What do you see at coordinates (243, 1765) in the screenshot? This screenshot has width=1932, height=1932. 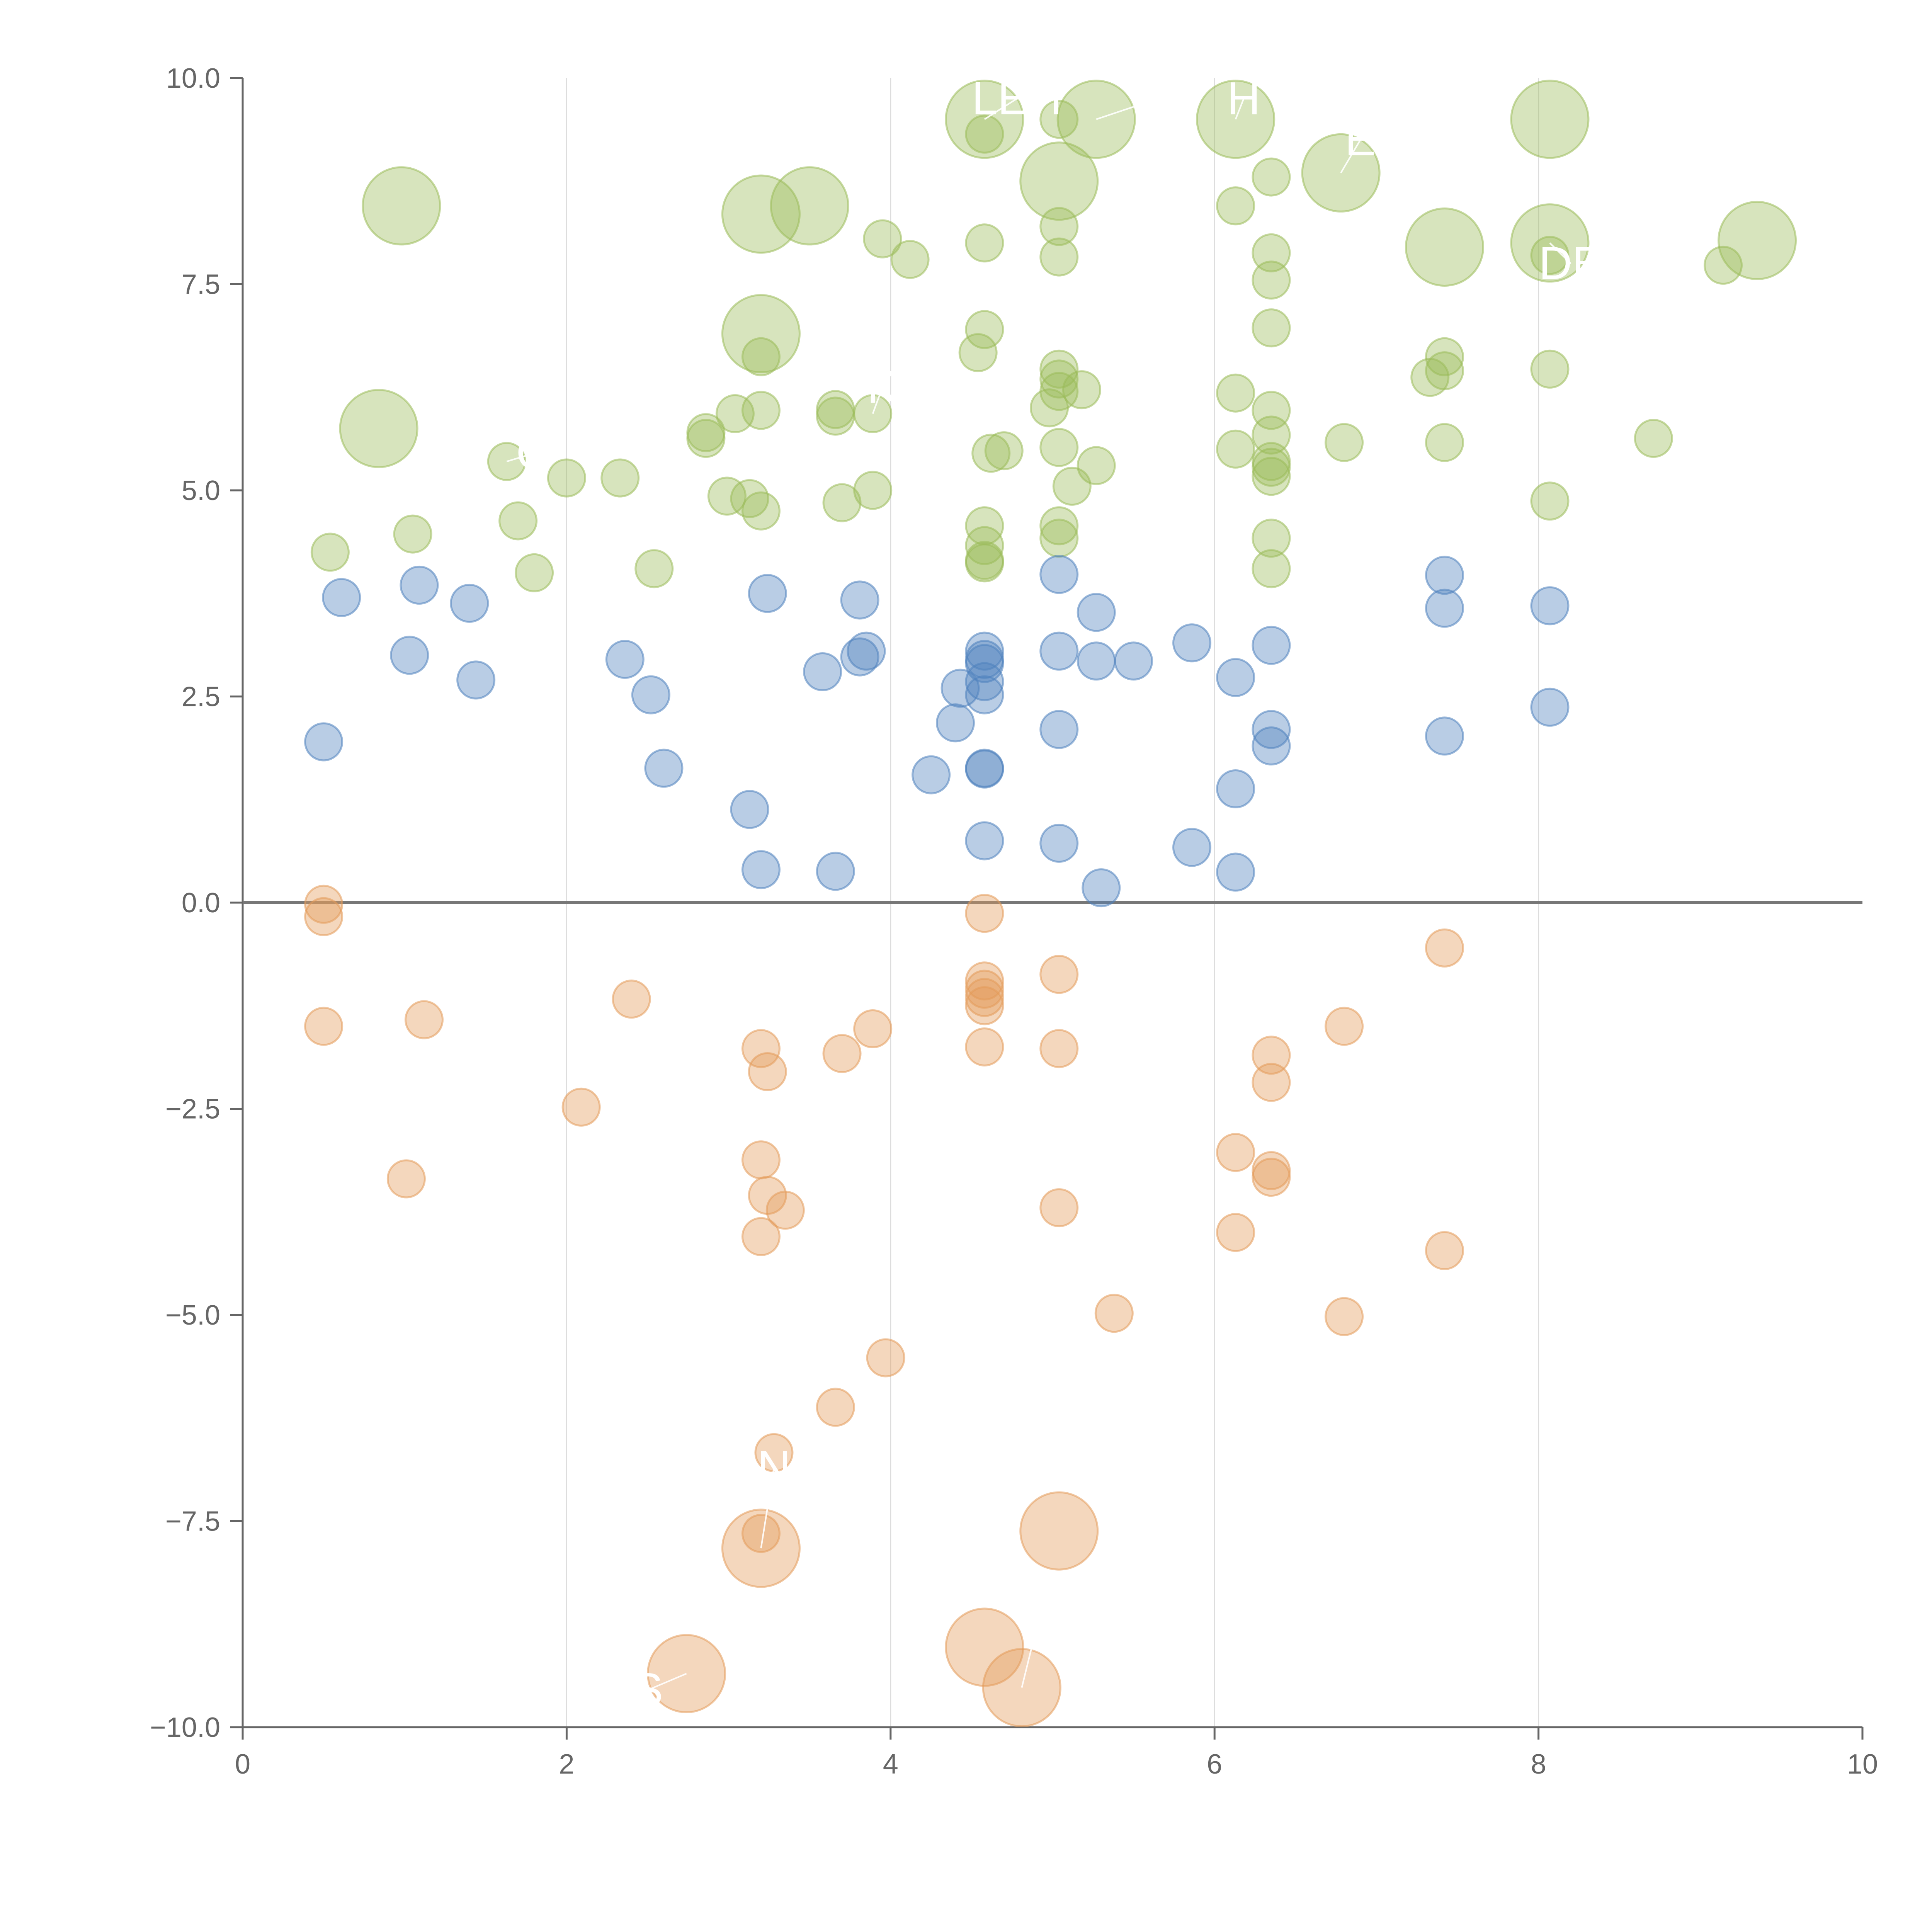 I see `x-tick-label: 0` at bounding box center [243, 1765].